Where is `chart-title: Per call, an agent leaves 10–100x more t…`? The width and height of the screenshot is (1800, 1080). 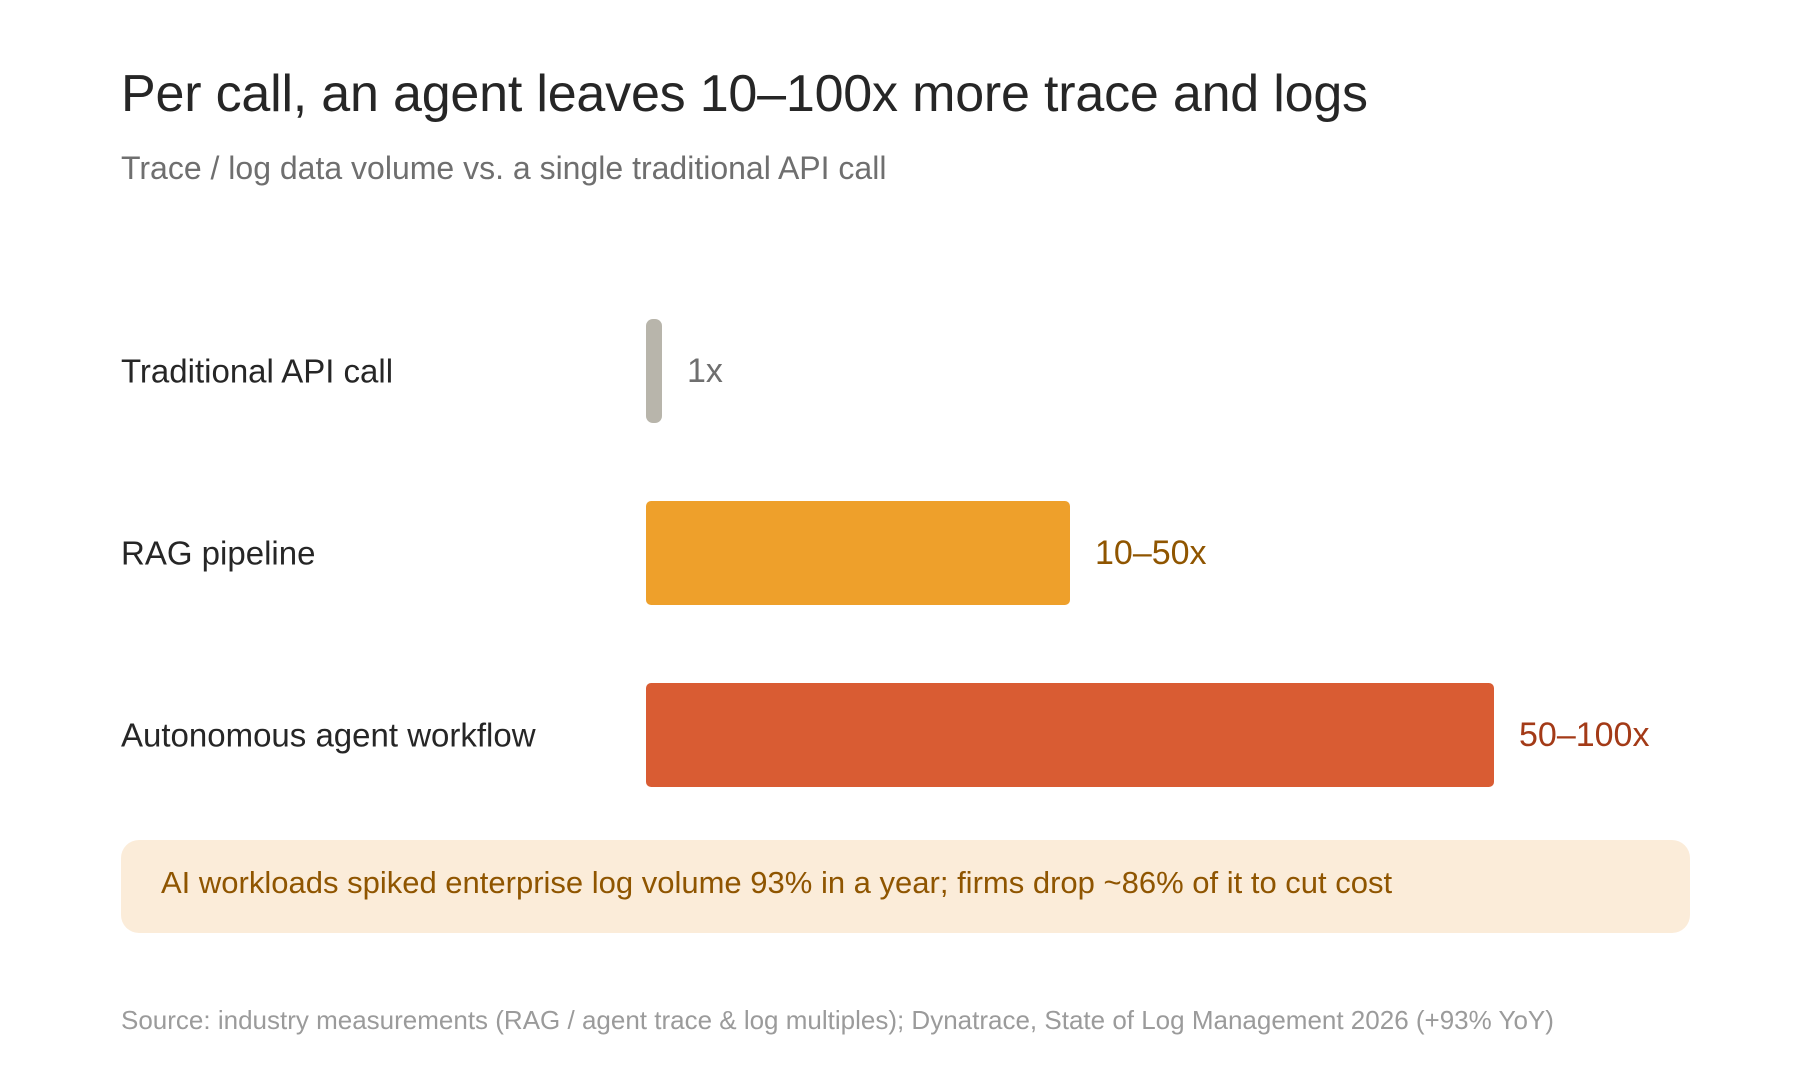 chart-title: Per call, an agent leaves 10–100x more t… is located at coordinates (744, 94).